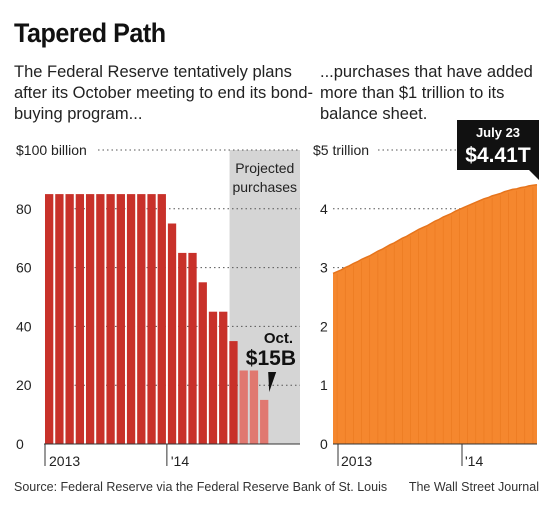 This screenshot has height=518, width=555. What do you see at coordinates (24, 268) in the screenshot?
I see `y-tick-label: 60` at bounding box center [24, 268].